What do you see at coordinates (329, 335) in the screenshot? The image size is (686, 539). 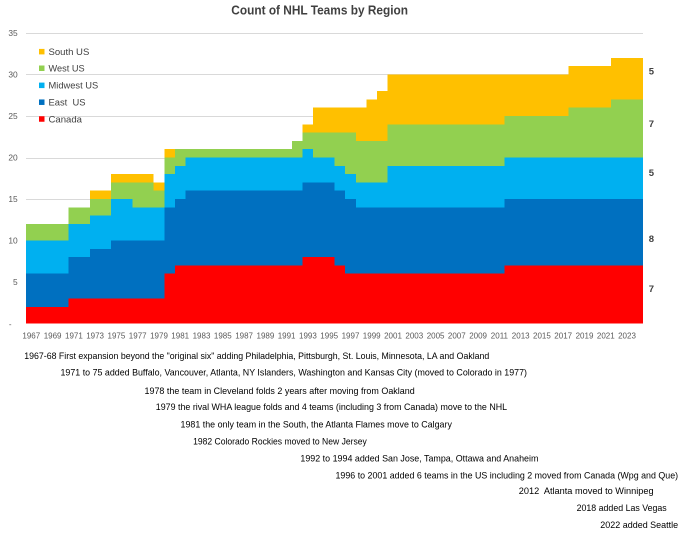 I see `svg-text: 1995` at bounding box center [329, 335].